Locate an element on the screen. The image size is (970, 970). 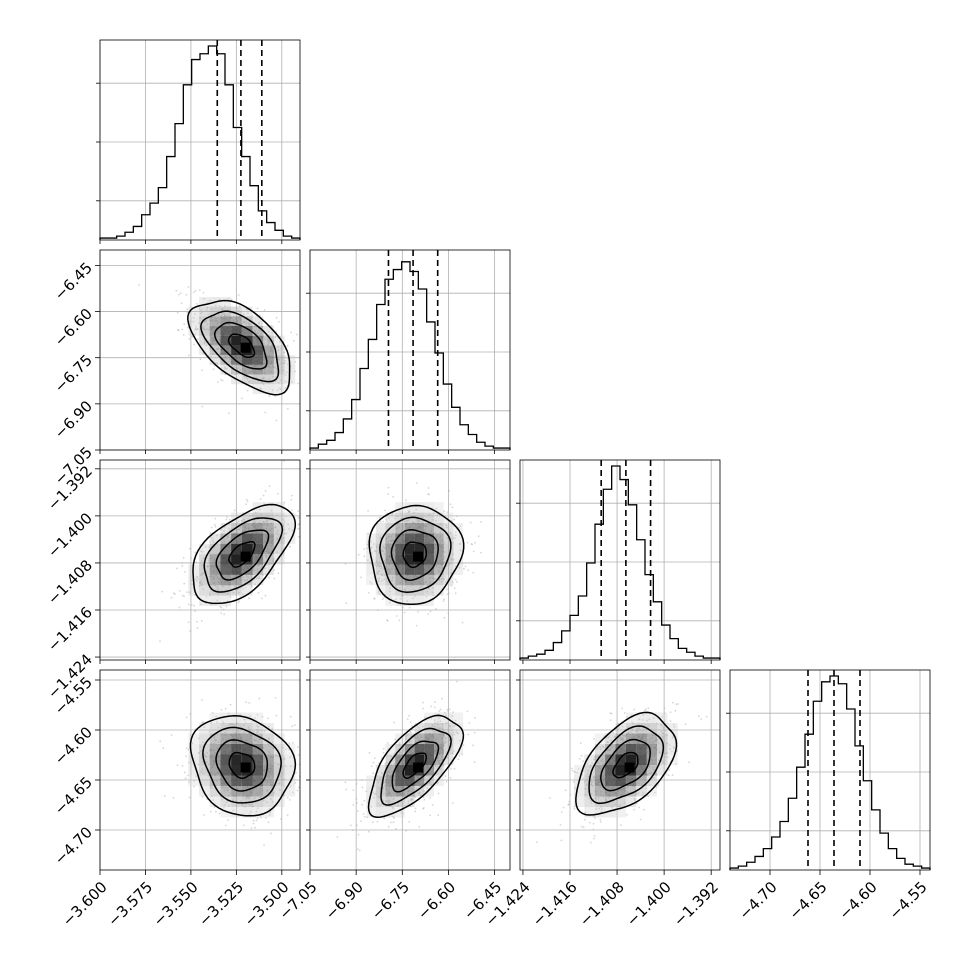
x-tick-label: −1.416 is located at coordinates (555, 904).